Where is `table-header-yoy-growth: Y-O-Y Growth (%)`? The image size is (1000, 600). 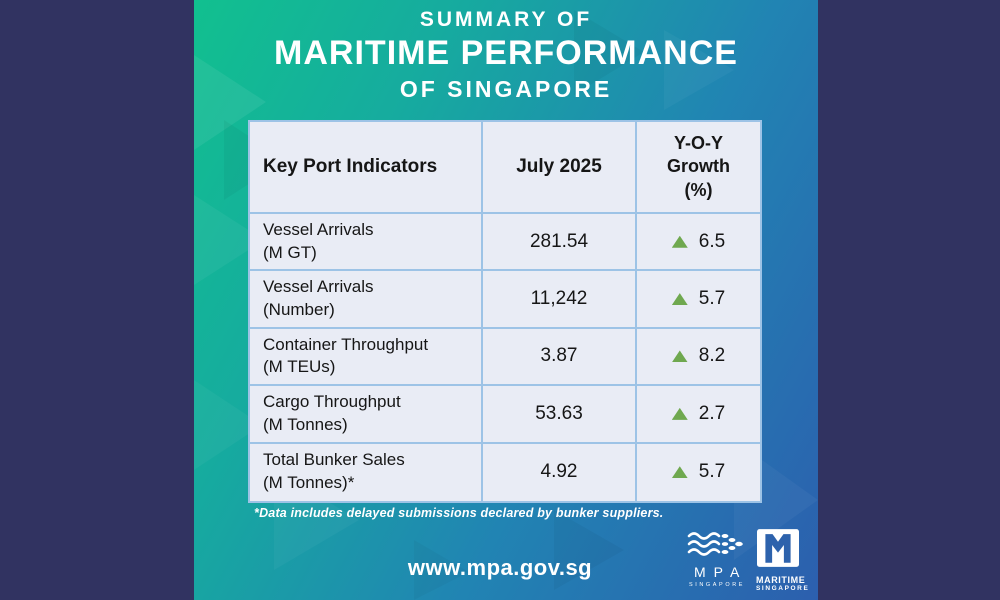
table-header-yoy-growth: Y-O-Y Growth (%) is located at coordinates (698, 168).